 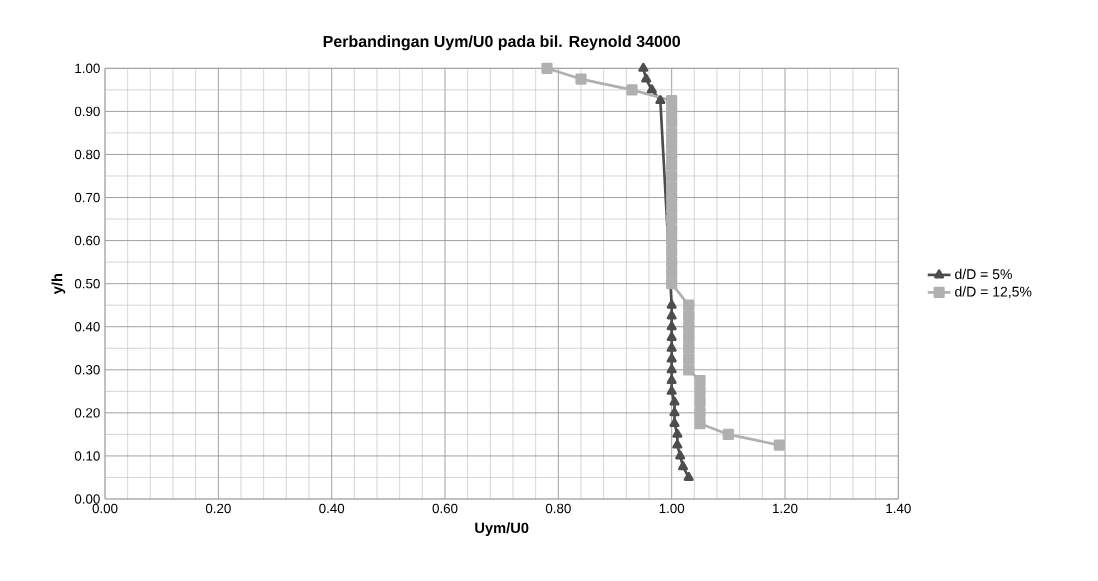 What do you see at coordinates (87, 197) in the screenshot?
I see `y-tick-label: 0.70` at bounding box center [87, 197].